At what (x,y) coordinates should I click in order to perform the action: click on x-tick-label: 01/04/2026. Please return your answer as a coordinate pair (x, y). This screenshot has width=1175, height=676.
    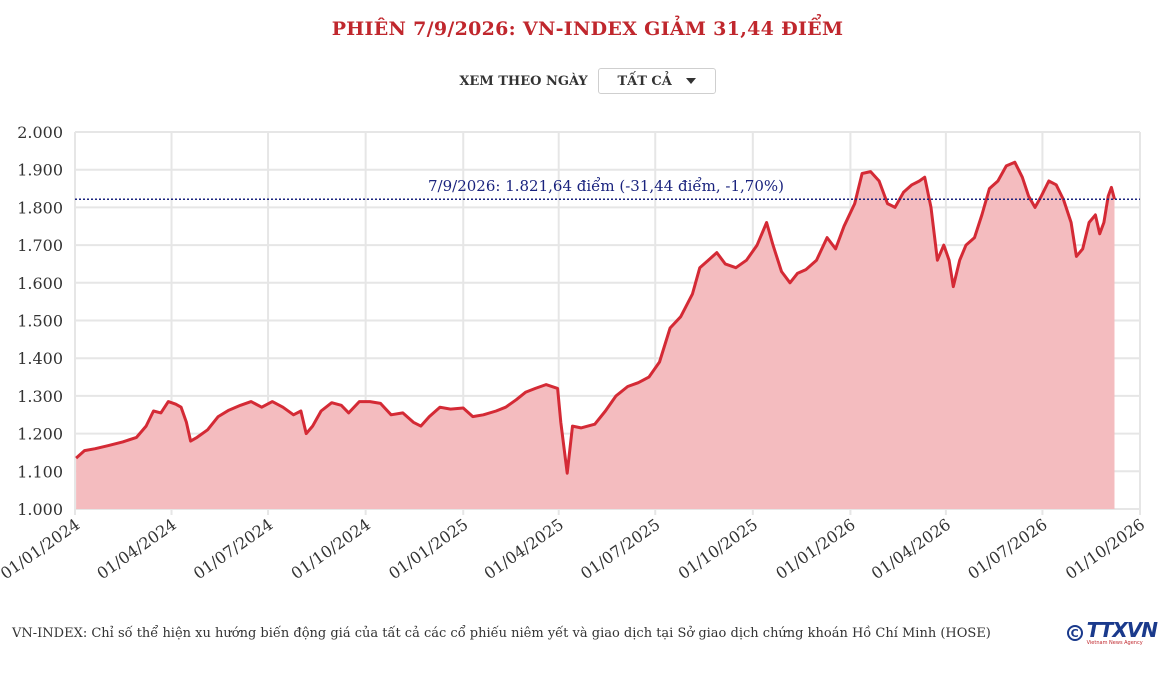
    Looking at the image, I should click on (911, 549).